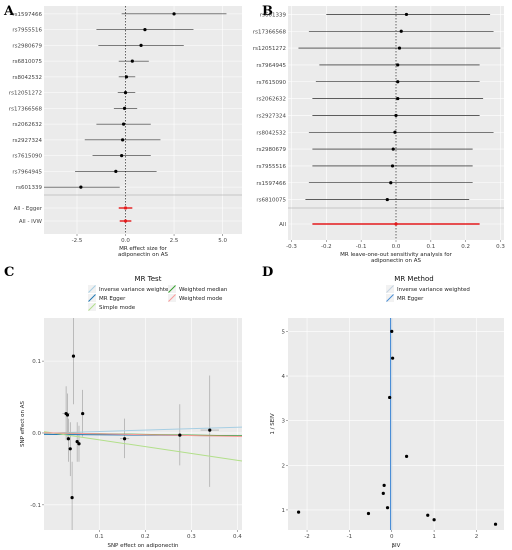  I want to click on panel-d-xtick-label-1: -1, so click(349, 537).